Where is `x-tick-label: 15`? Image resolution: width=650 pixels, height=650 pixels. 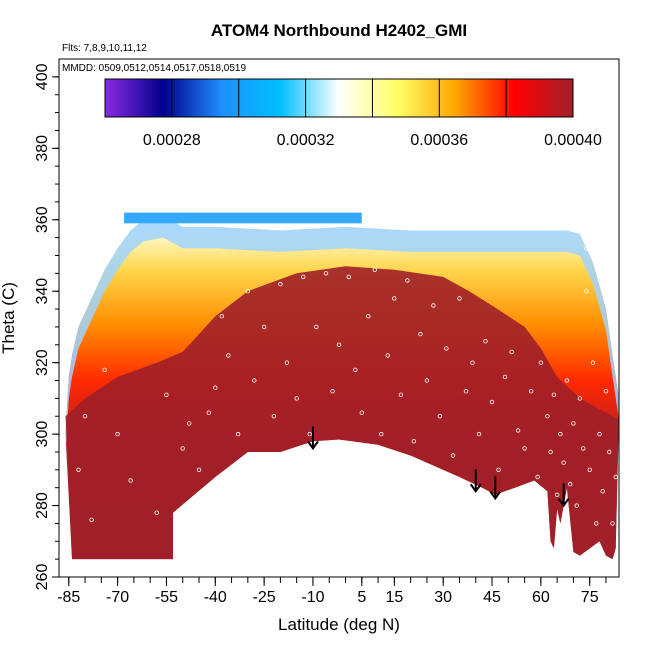 x-tick-label: 15 is located at coordinates (394, 597).